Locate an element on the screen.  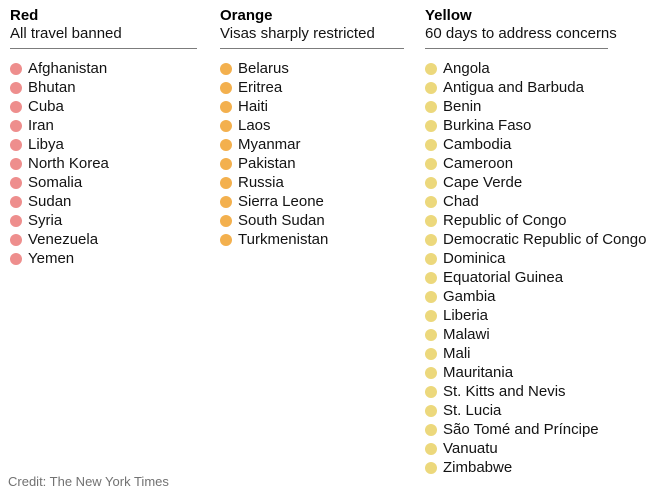
country-name: Venezuela is located at coordinates (63, 239).